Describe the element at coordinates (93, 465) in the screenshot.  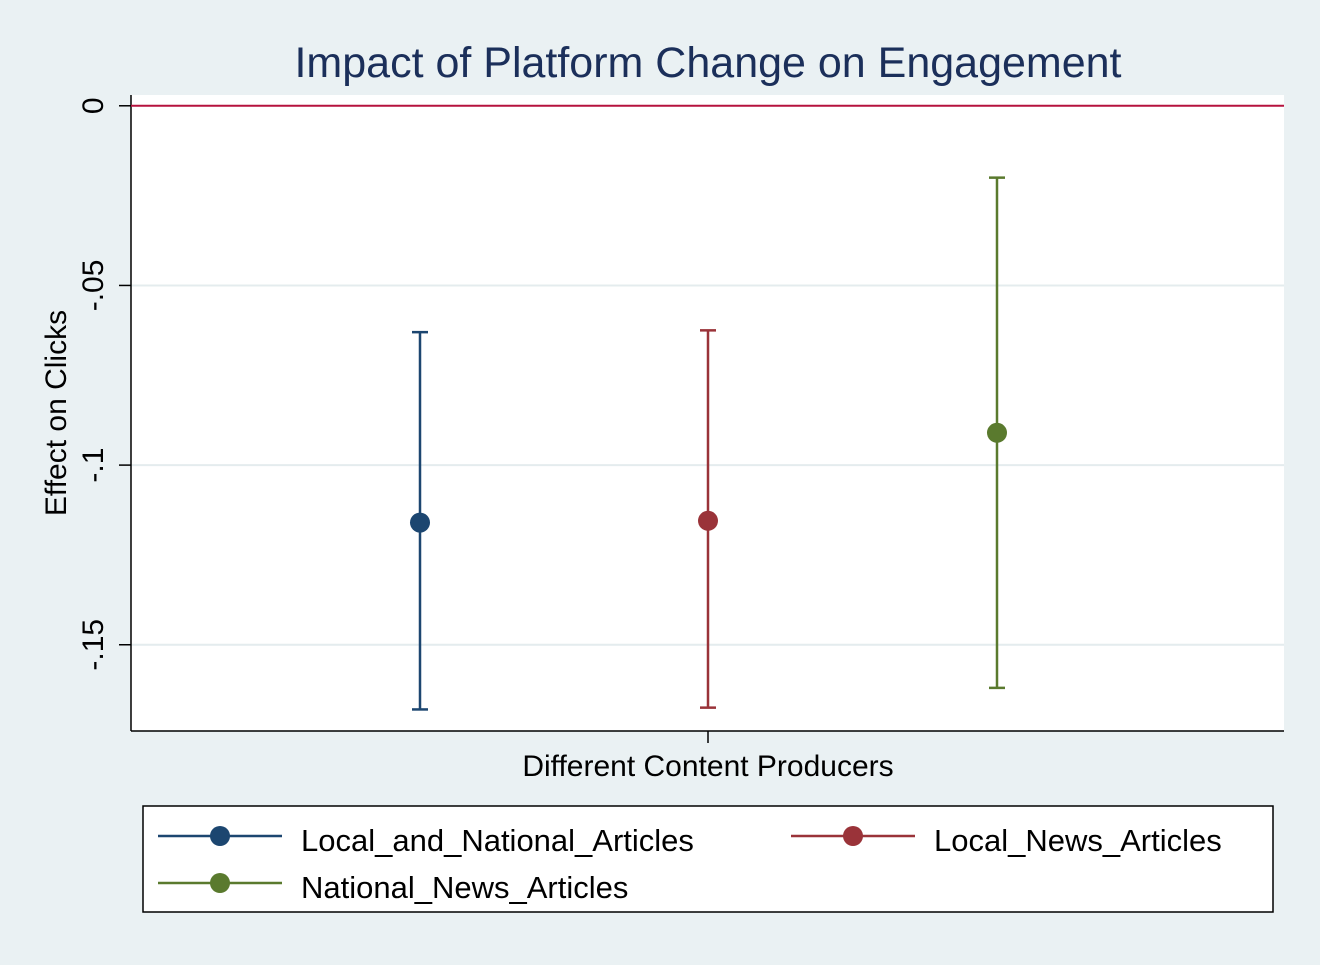
I see `y-tick-label: -.1` at that location.